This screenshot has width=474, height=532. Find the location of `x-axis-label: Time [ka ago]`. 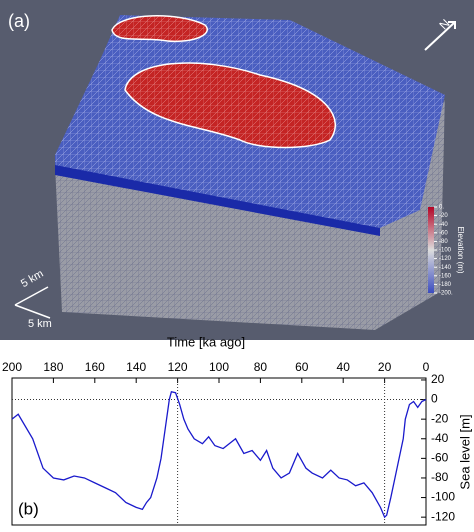

x-axis-label: Time [ka ago] is located at coordinates (206, 341).